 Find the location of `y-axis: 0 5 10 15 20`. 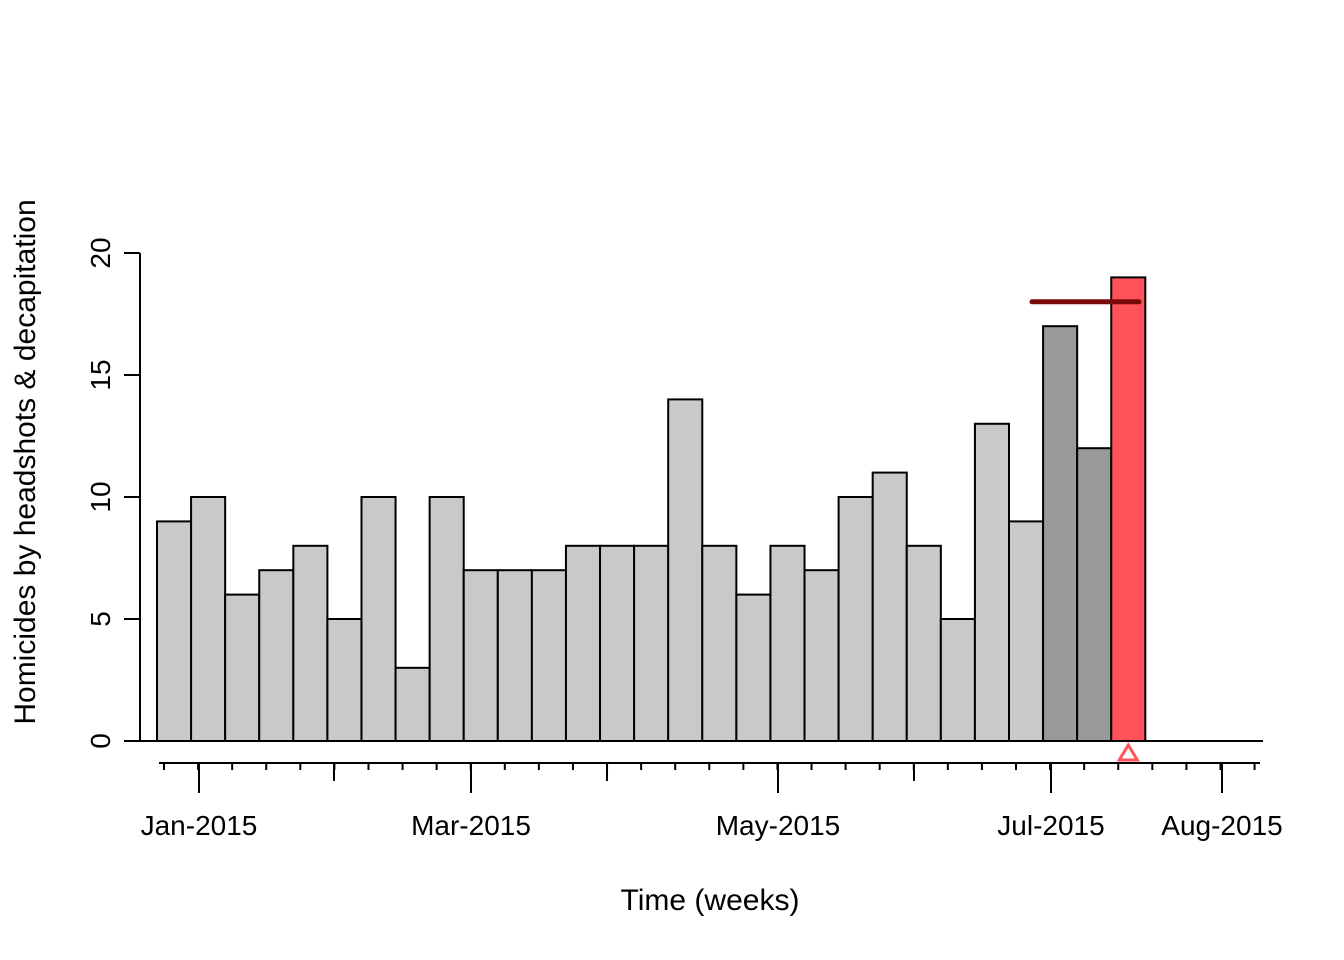

y-axis: 0 5 10 15 20 is located at coordinates (113, 493).